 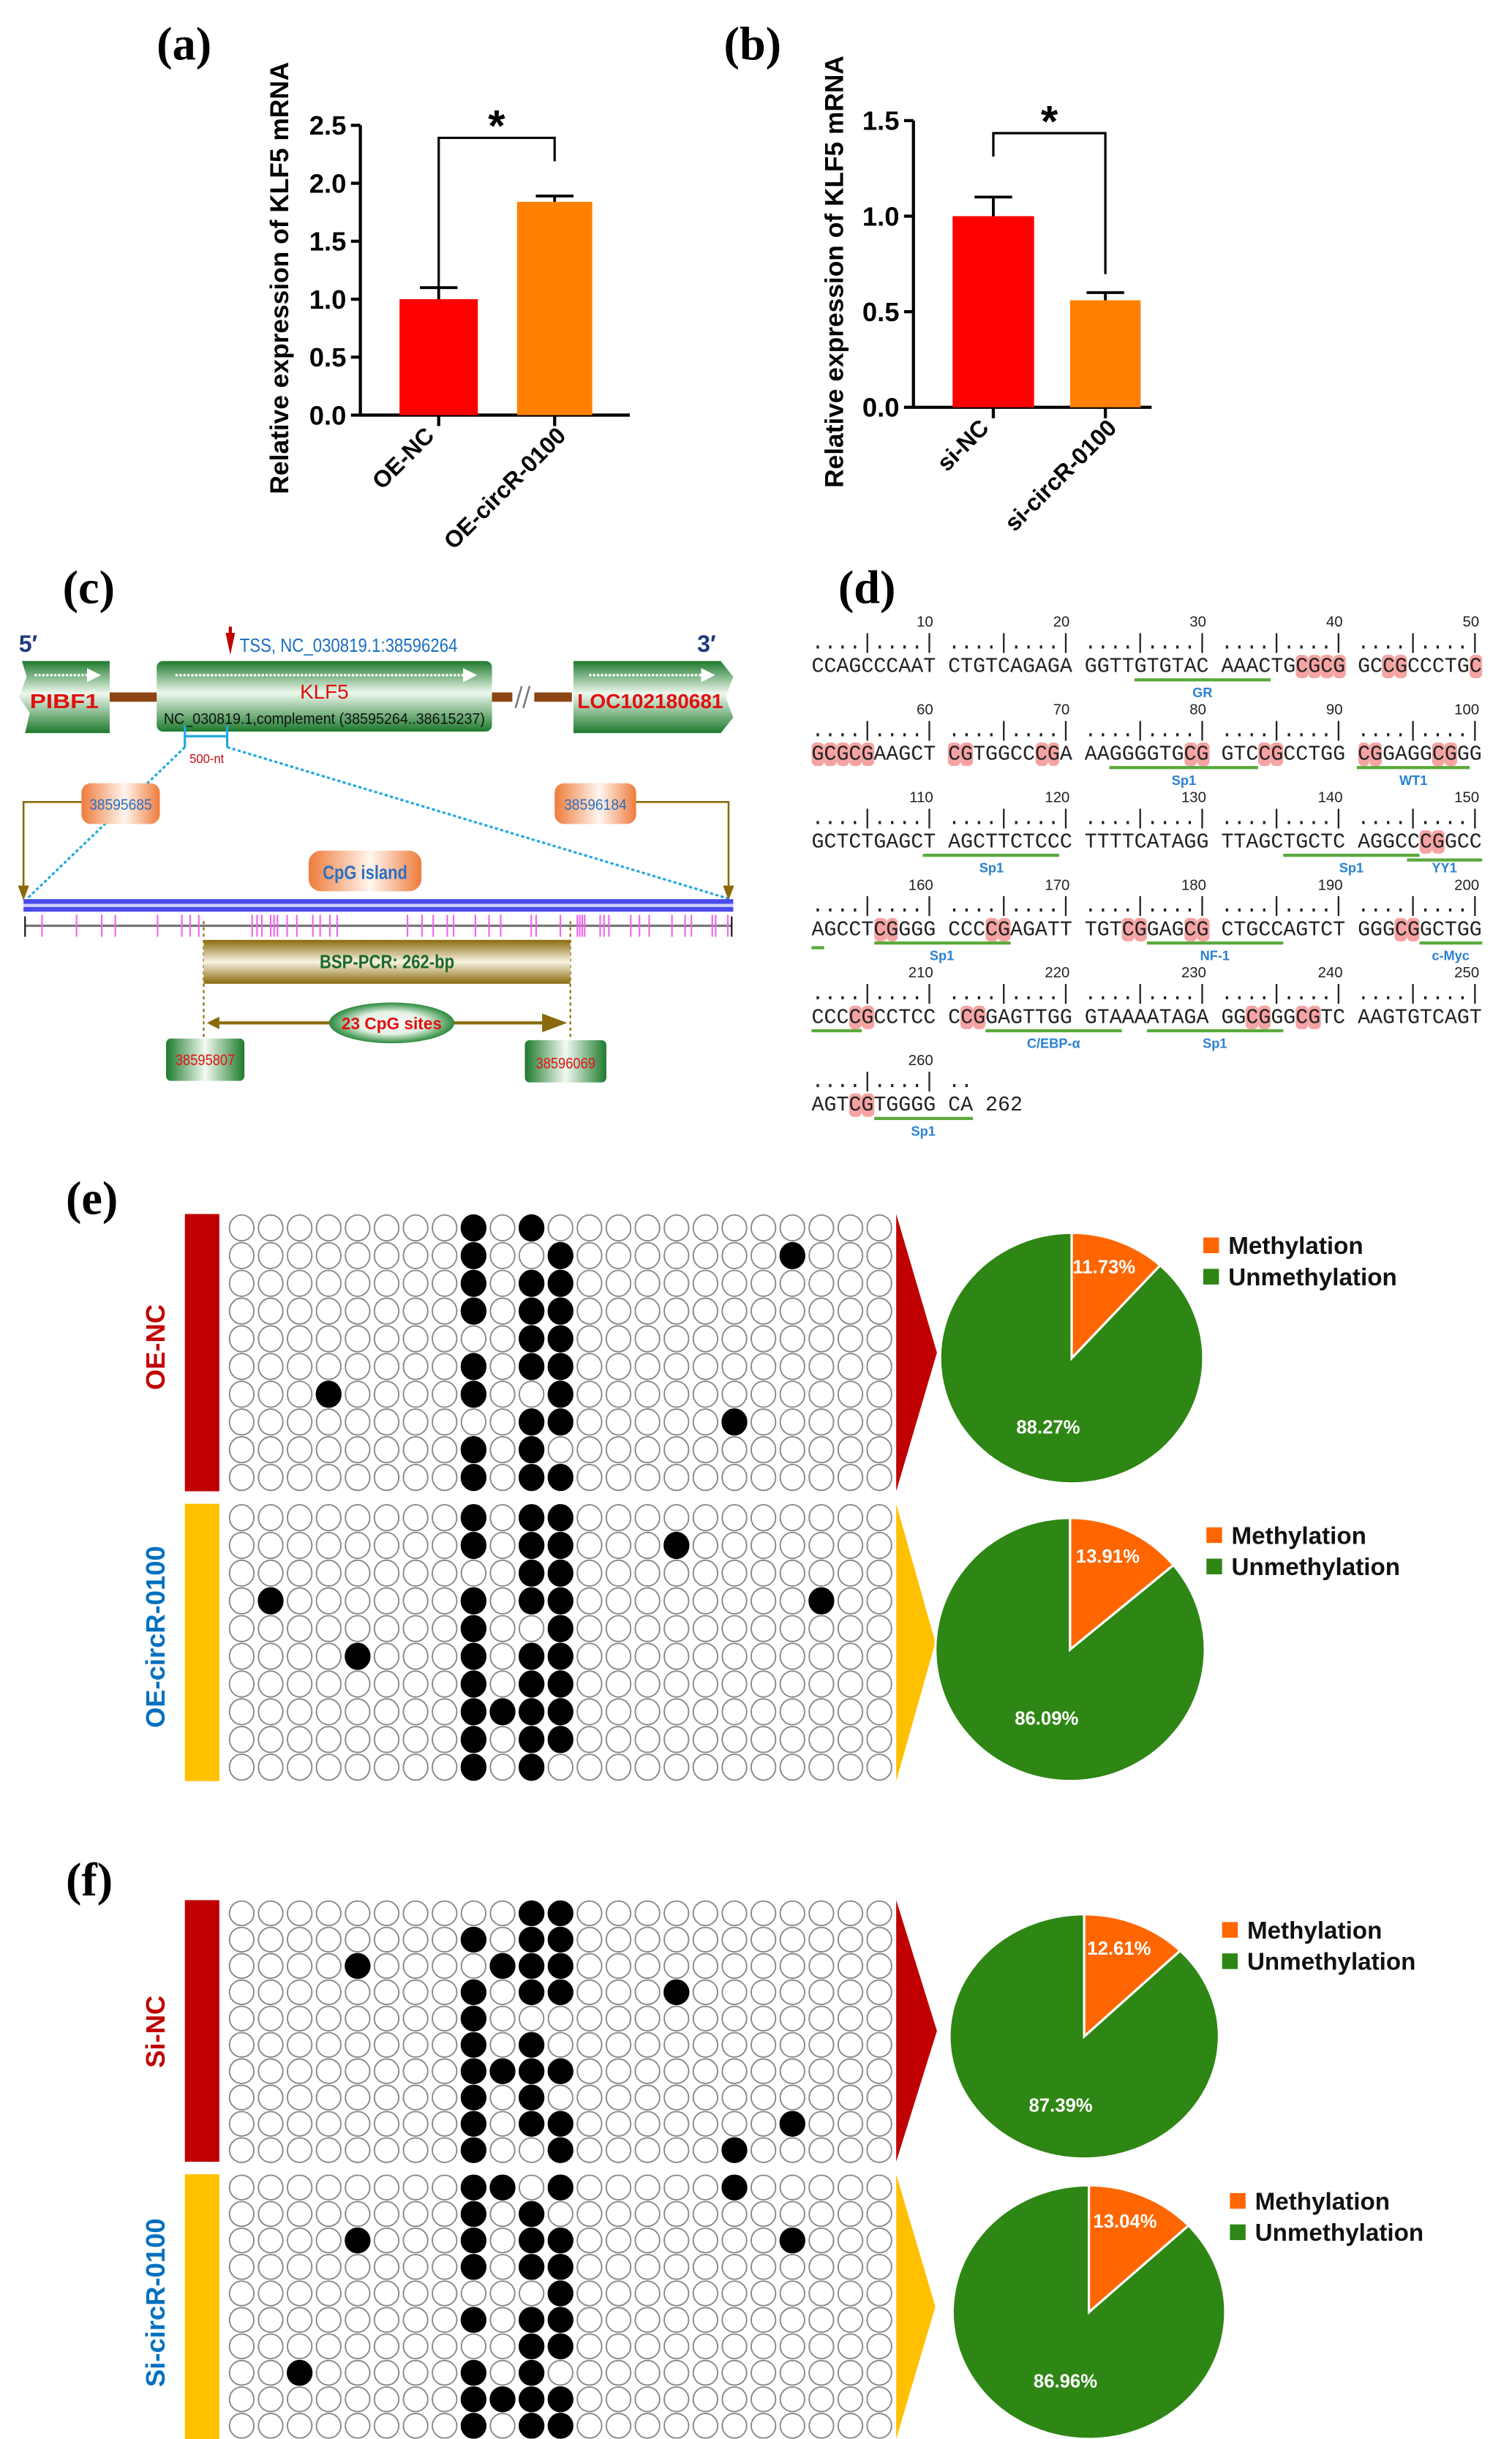 I want to click on pie-slice-methylation, so click(x=1116, y=1296).